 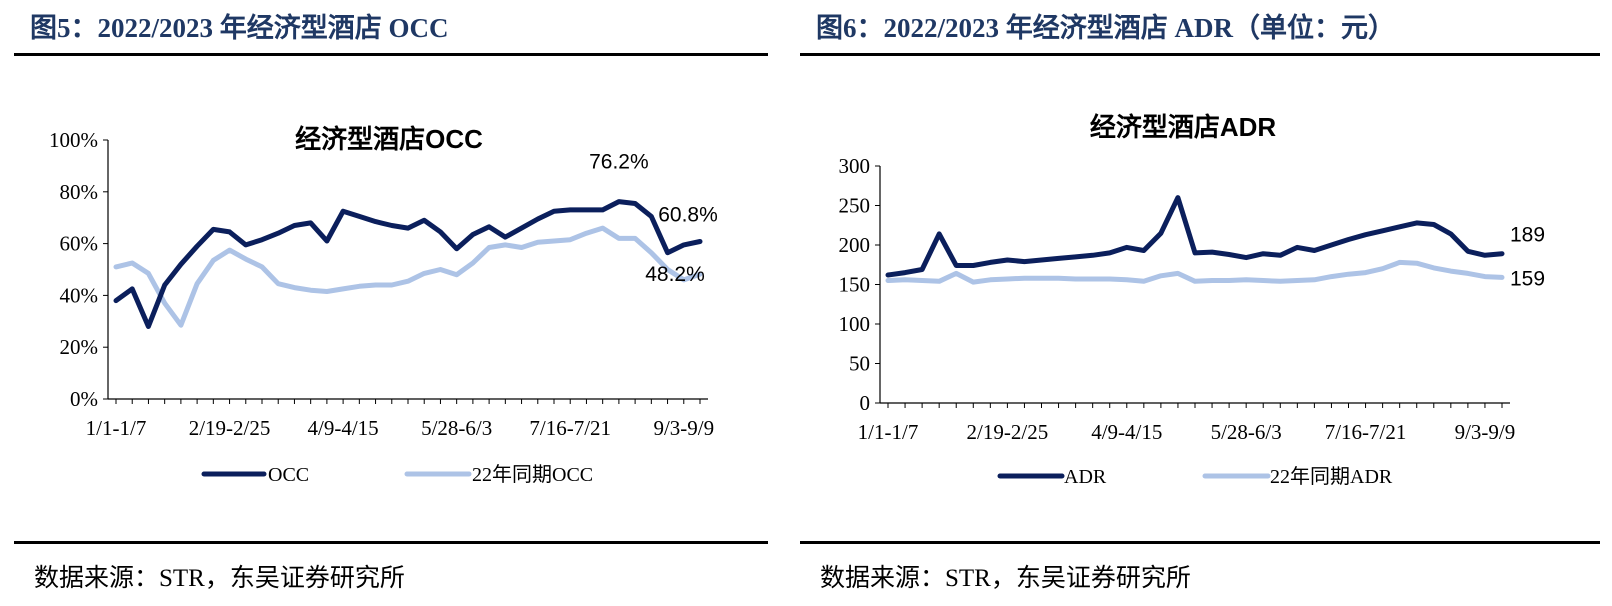 What do you see at coordinates (855, 245) in the screenshot?
I see `y-tick-label: 200` at bounding box center [855, 245].